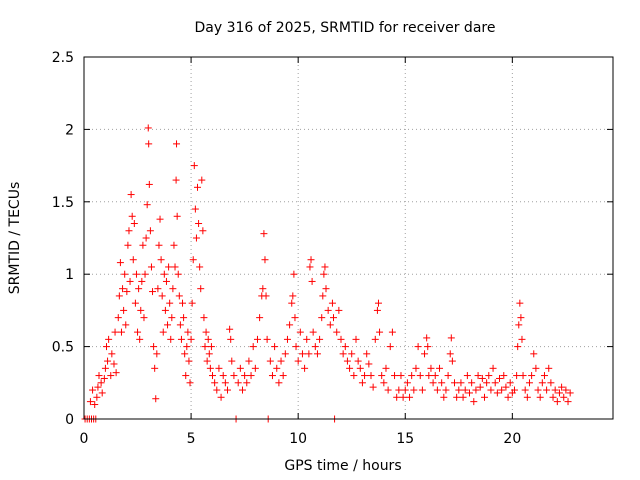 The height and width of the screenshot is (480, 640). What do you see at coordinates (69, 275) in the screenshot?
I see `y-tick-label: 1` at bounding box center [69, 275].